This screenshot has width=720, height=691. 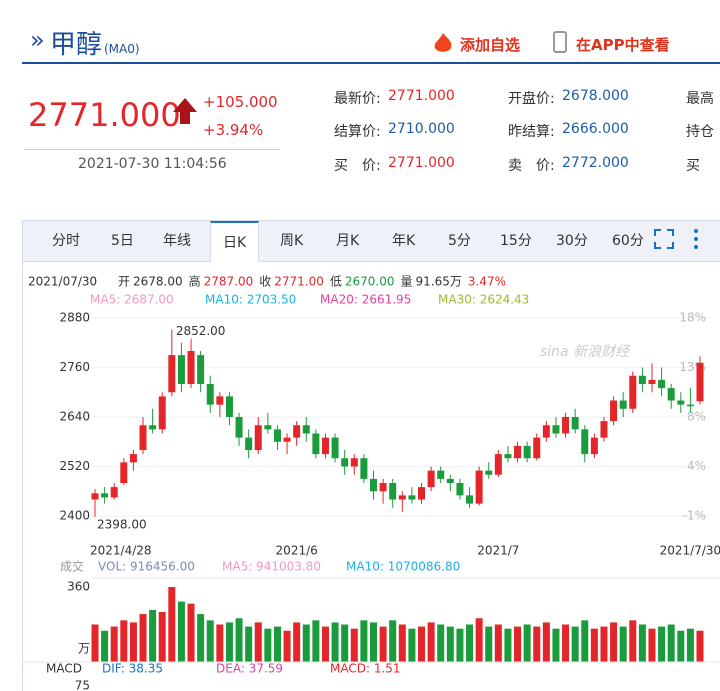 I want to click on field-label: 持仓, so click(x=700, y=132).